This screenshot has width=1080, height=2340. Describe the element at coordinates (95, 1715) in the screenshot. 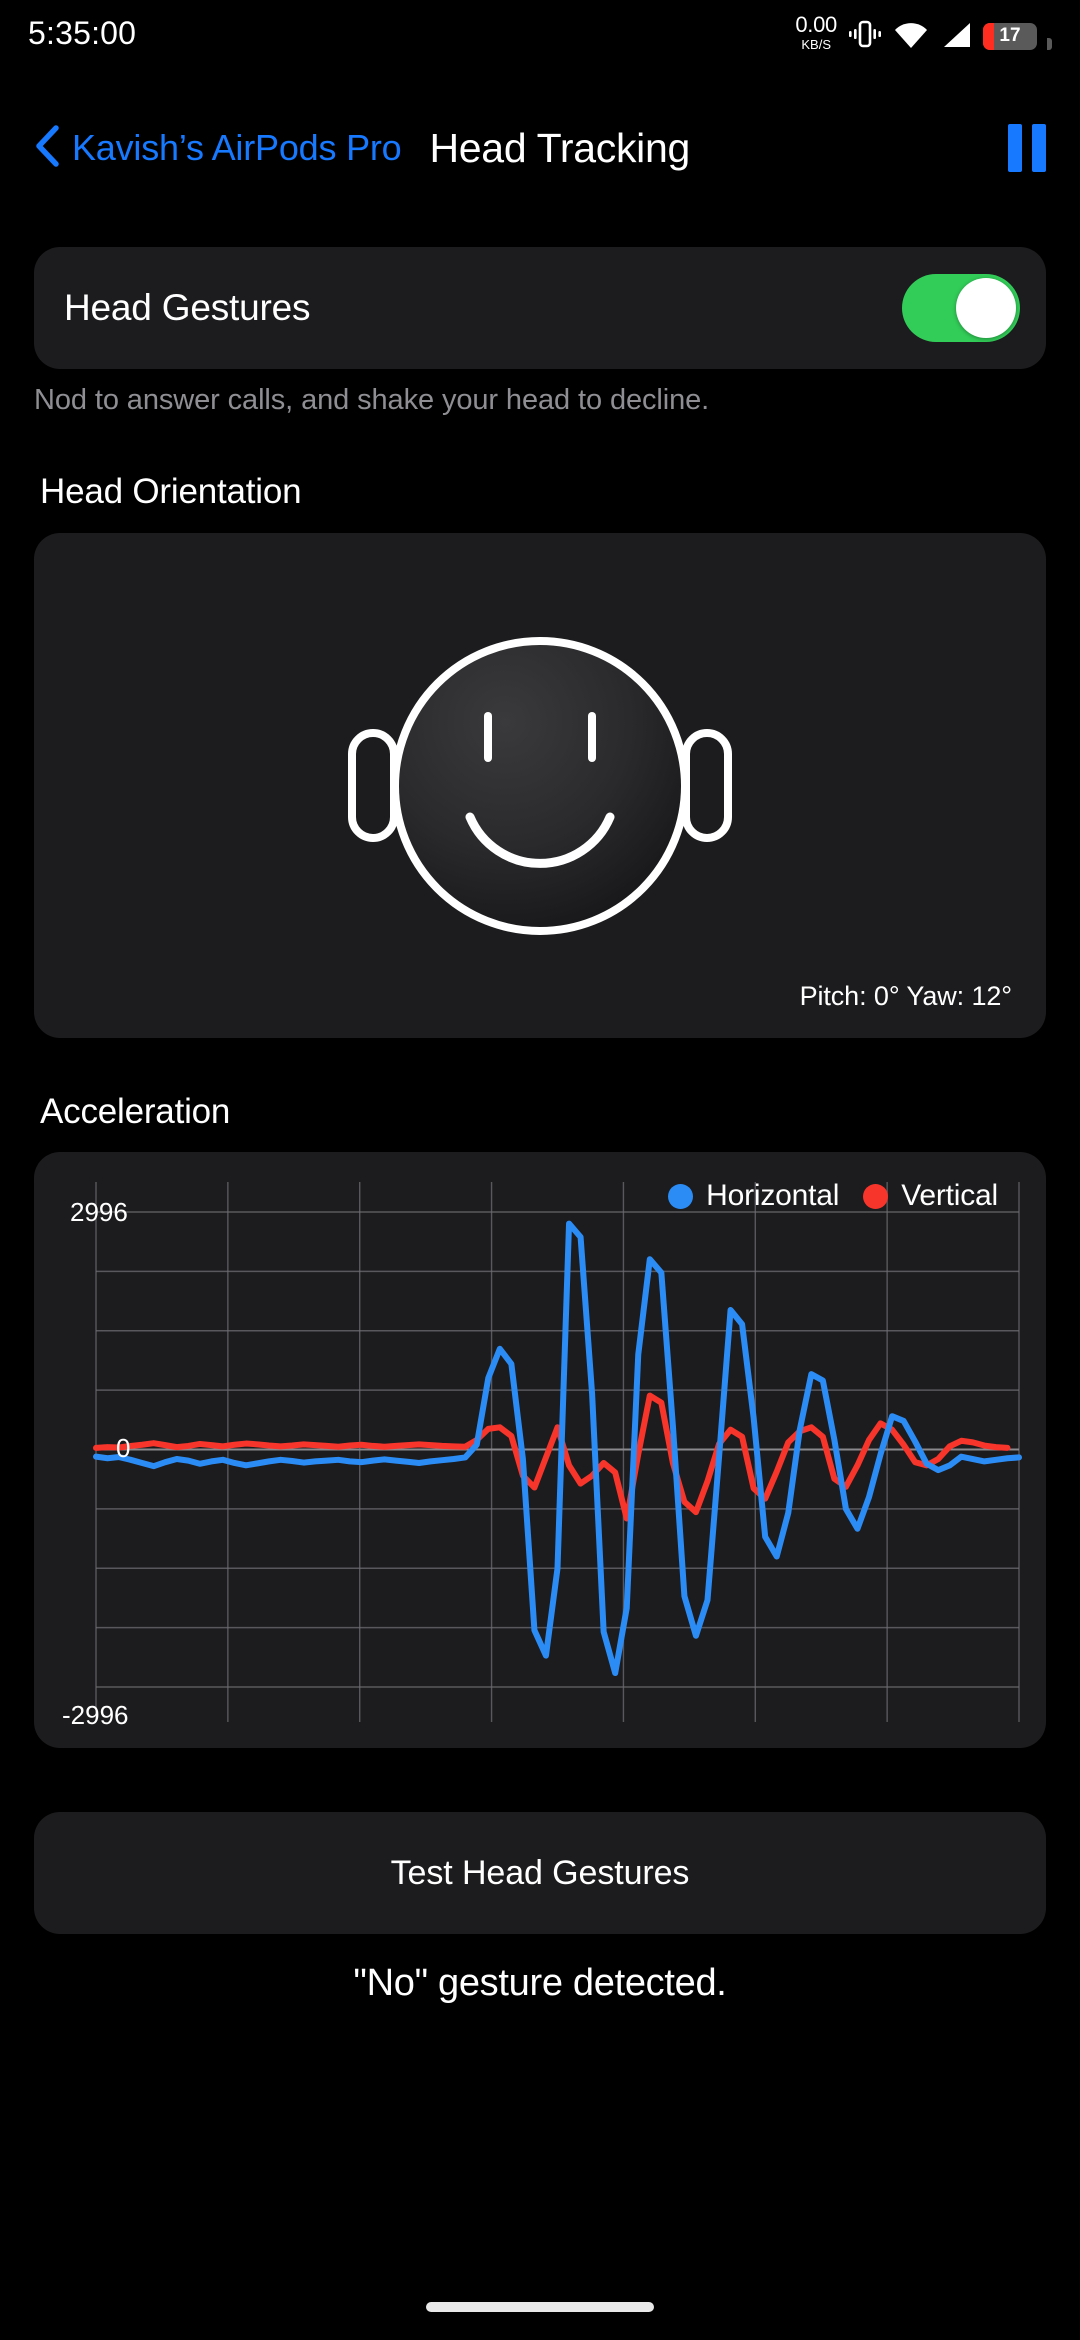

I see `y-axis-label-min: -2996` at that location.